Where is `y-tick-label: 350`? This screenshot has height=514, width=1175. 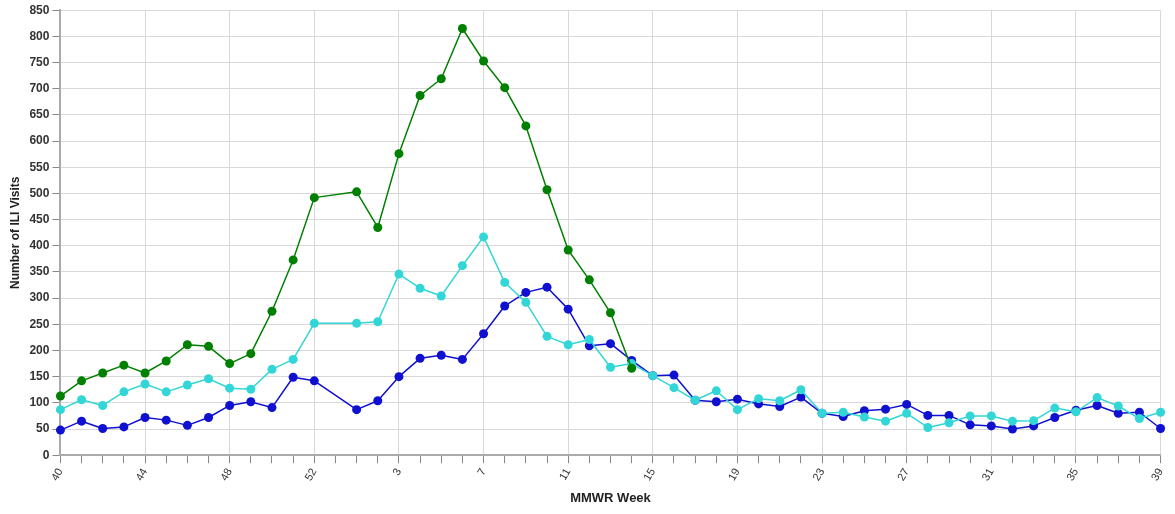
y-tick-label: 350 is located at coordinates (39, 271).